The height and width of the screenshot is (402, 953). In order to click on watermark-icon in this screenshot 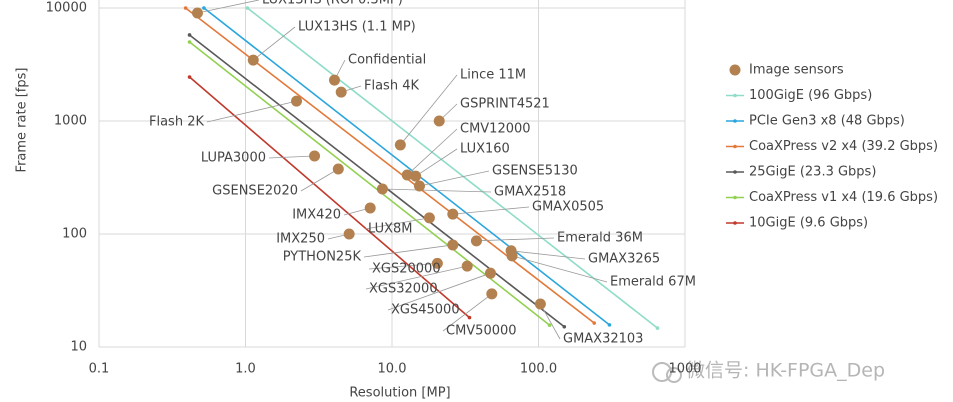, I will do `click(667, 372)`.